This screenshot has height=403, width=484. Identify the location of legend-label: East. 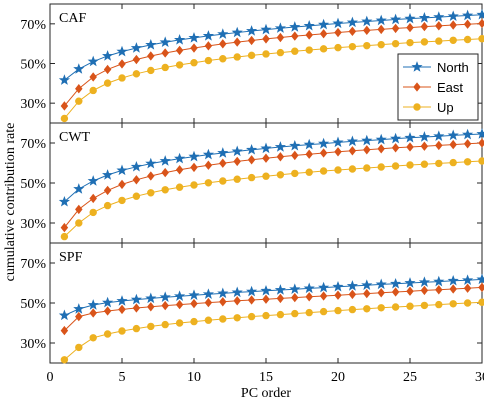
(450, 87).